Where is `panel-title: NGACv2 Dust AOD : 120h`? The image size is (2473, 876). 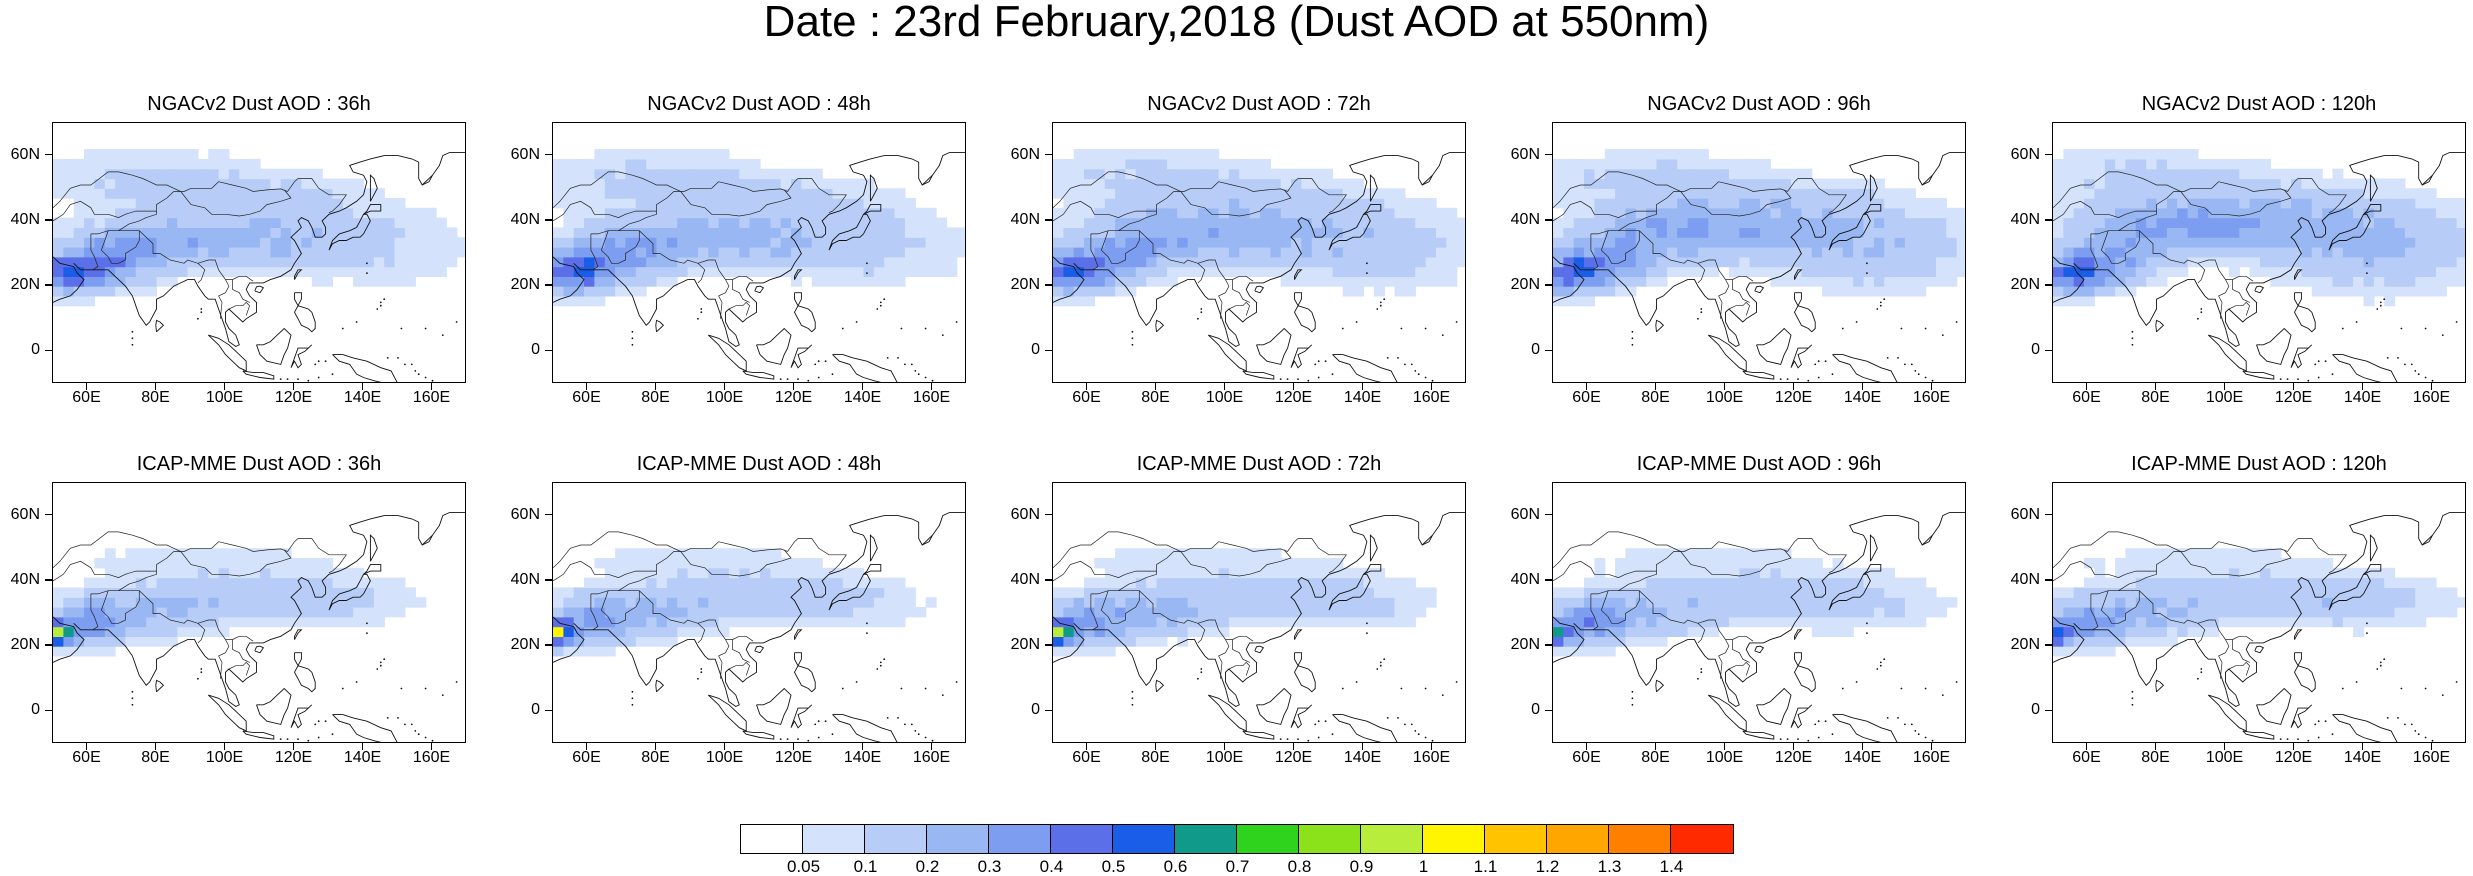 panel-title: NGACv2 Dust AOD : 120h is located at coordinates (2259, 104).